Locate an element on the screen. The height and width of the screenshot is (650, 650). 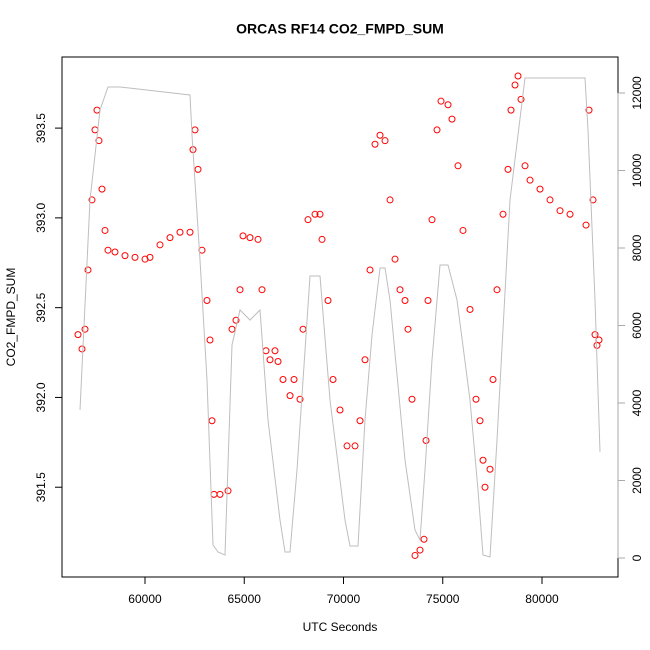
y-tick-label: 392.0 is located at coordinates (41, 397).